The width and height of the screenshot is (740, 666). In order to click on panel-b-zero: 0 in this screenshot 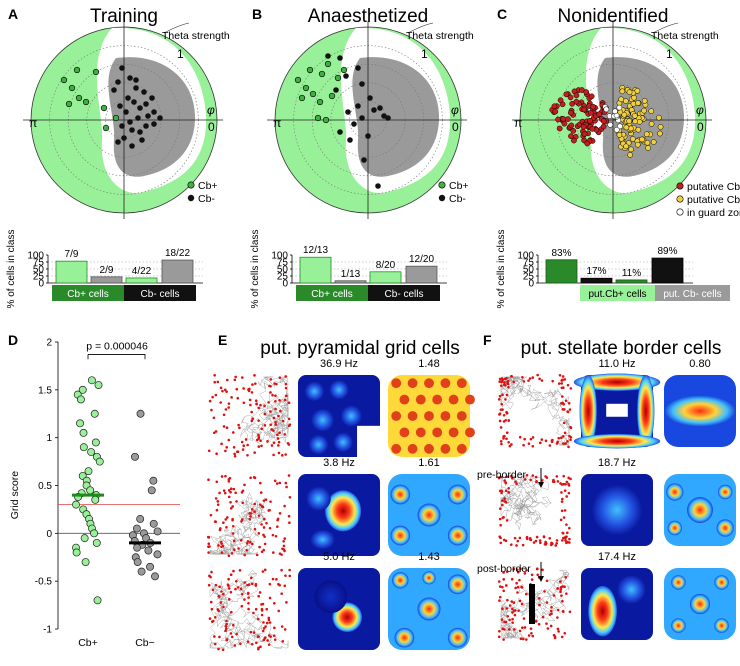, I will do `click(455, 127)`.